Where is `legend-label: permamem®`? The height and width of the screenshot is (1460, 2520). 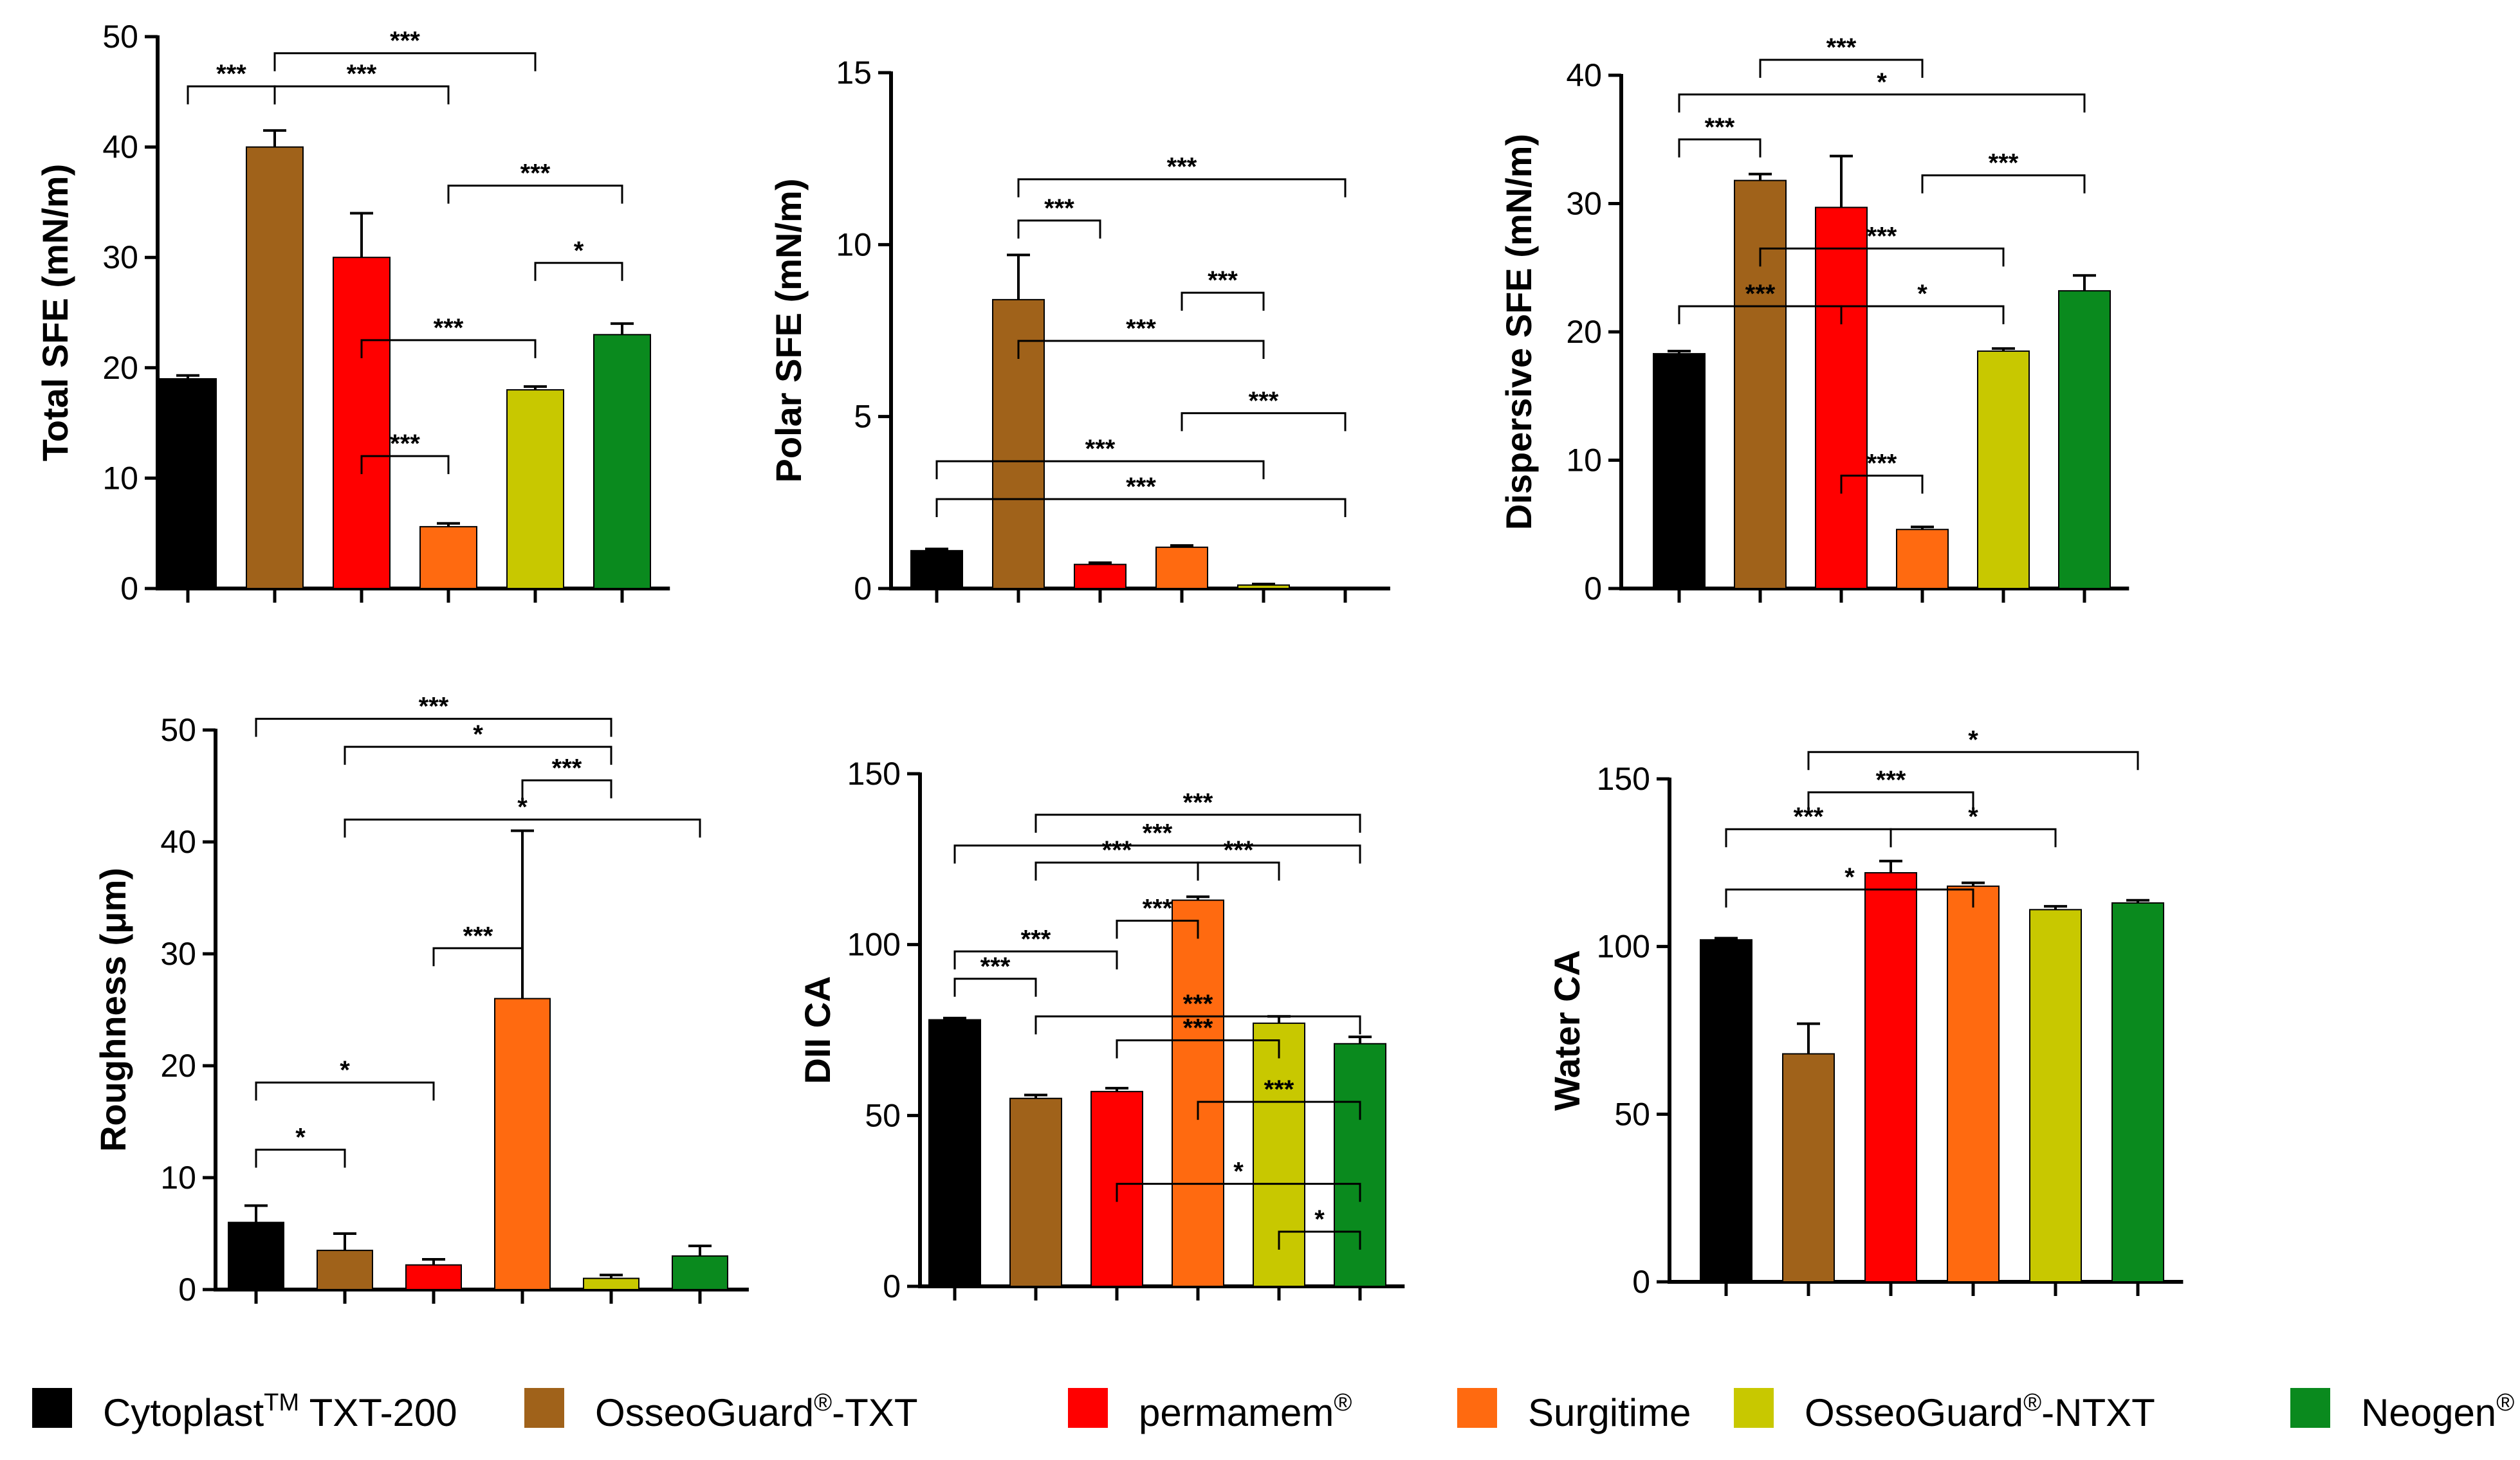
legend-label: permamem® is located at coordinates (1245, 1411).